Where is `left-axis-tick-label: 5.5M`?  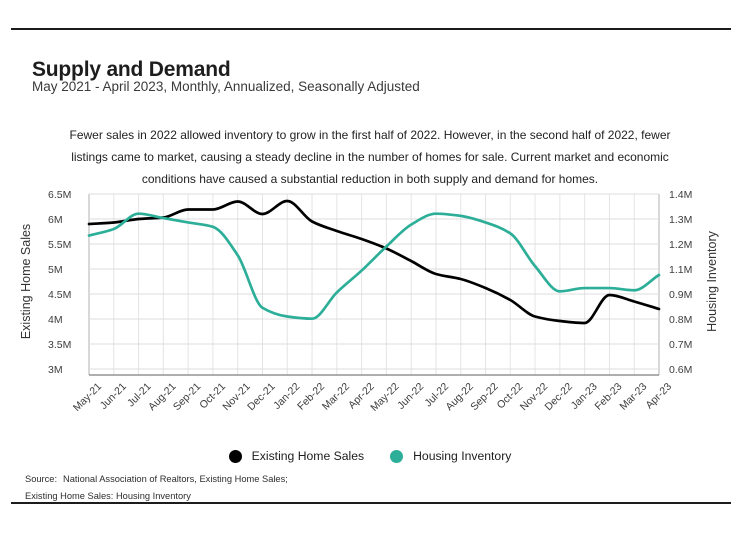 left-axis-tick-label: 5.5M is located at coordinates (59, 245).